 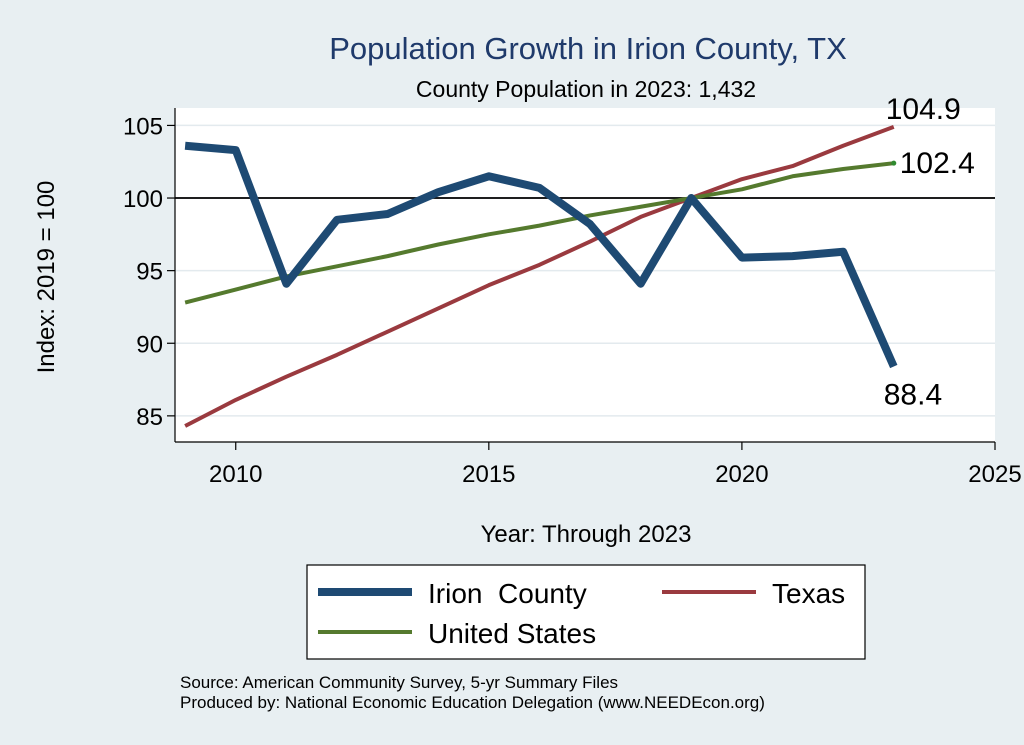 I want to click on legend: Irion County Texas United States, so click(x=586, y=612).